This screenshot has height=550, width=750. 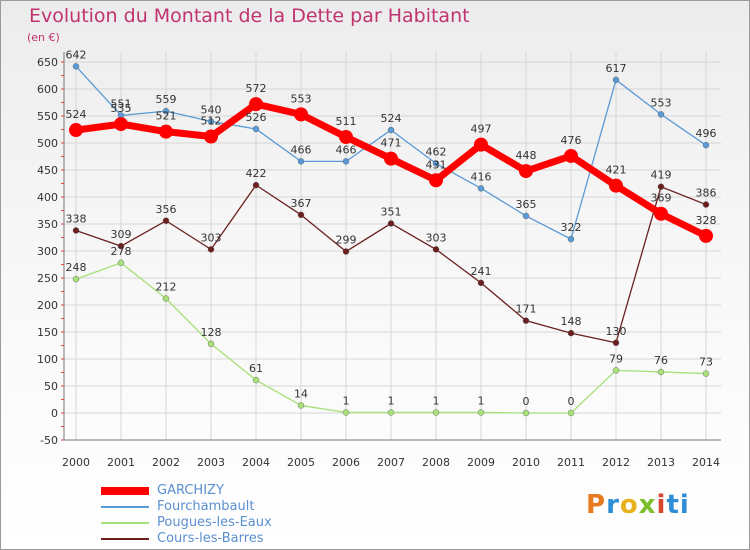 What do you see at coordinates (47, 305) in the screenshot?
I see `y-tick-label: 200` at bounding box center [47, 305].